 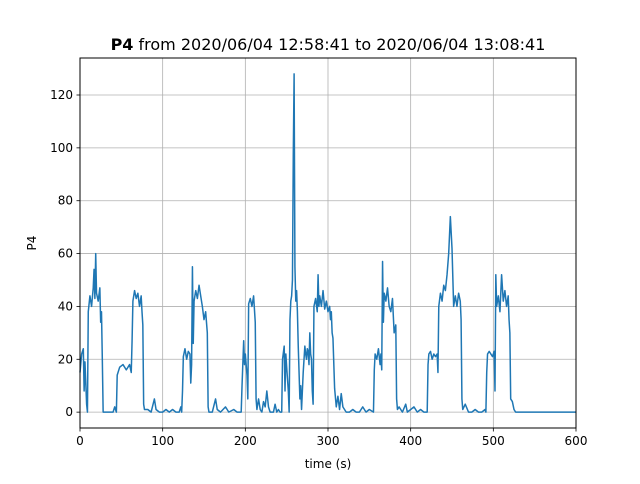 I want to click on x-tick-label: 200, so click(x=245, y=441).